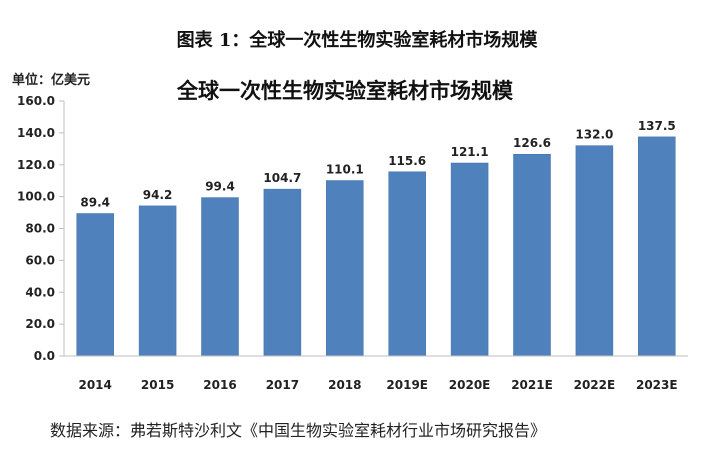  What do you see at coordinates (532, 143) in the screenshot?
I see `data-label: 126.6` at bounding box center [532, 143].